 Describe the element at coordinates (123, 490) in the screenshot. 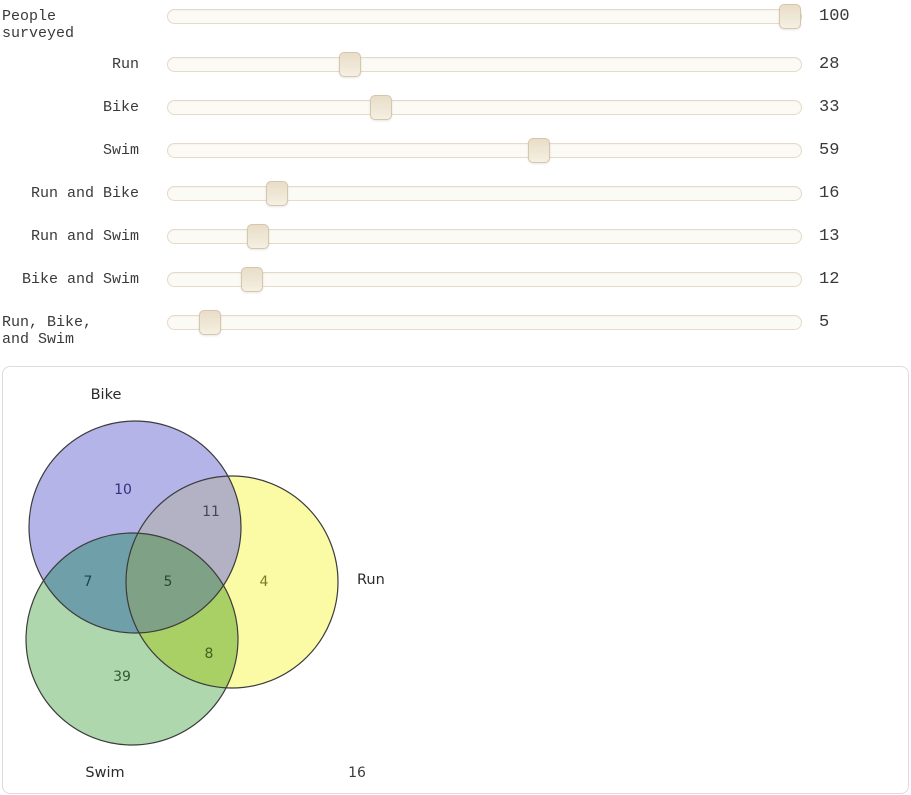

I see `venn-count-bike-only: 10` at that location.